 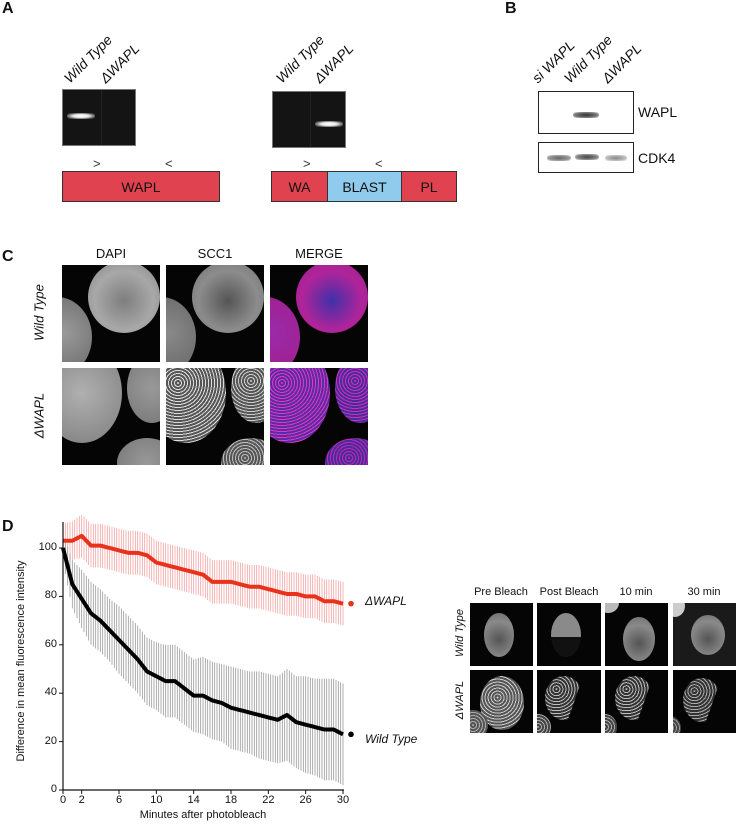 What do you see at coordinates (50, 643) in the screenshot?
I see `y-tick-label: 60` at bounding box center [50, 643].